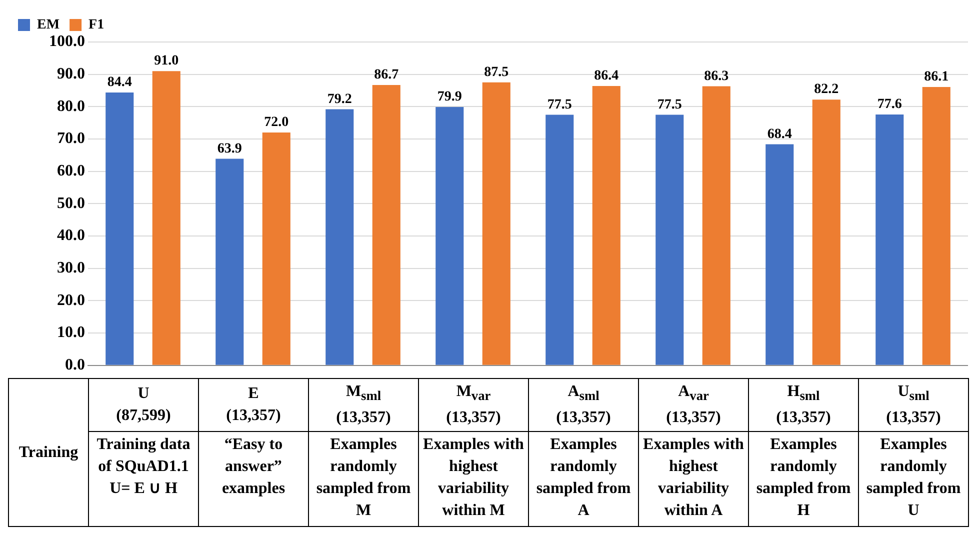 The image size is (976, 545). What do you see at coordinates (75, 365) in the screenshot?
I see `y-tick-label: 0.0` at bounding box center [75, 365].